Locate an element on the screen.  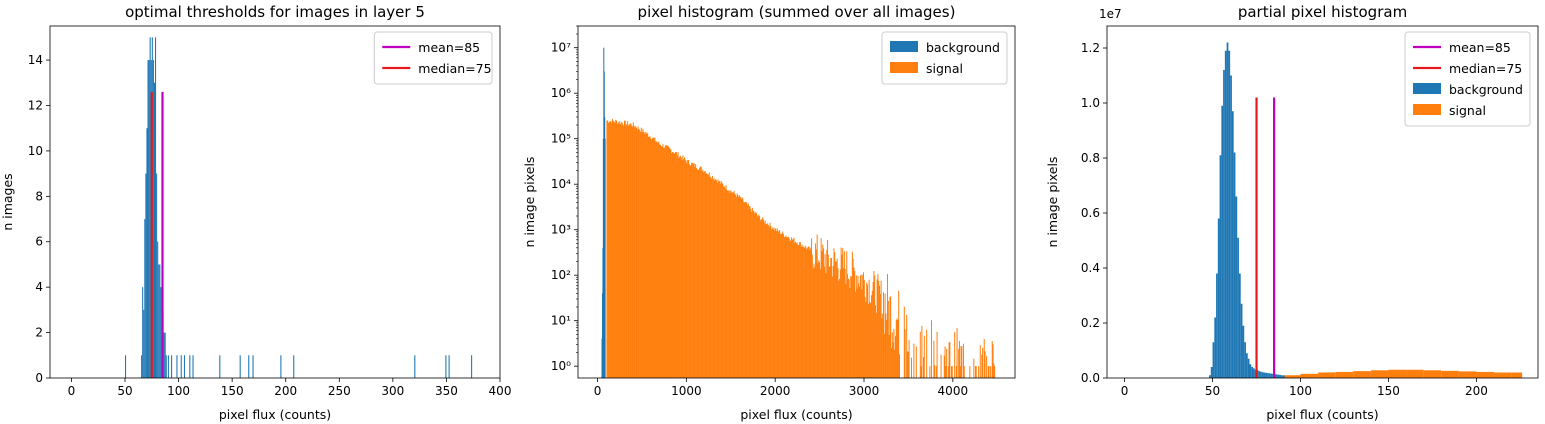
y-axis-label: n image pixels is located at coordinates (529, 202).